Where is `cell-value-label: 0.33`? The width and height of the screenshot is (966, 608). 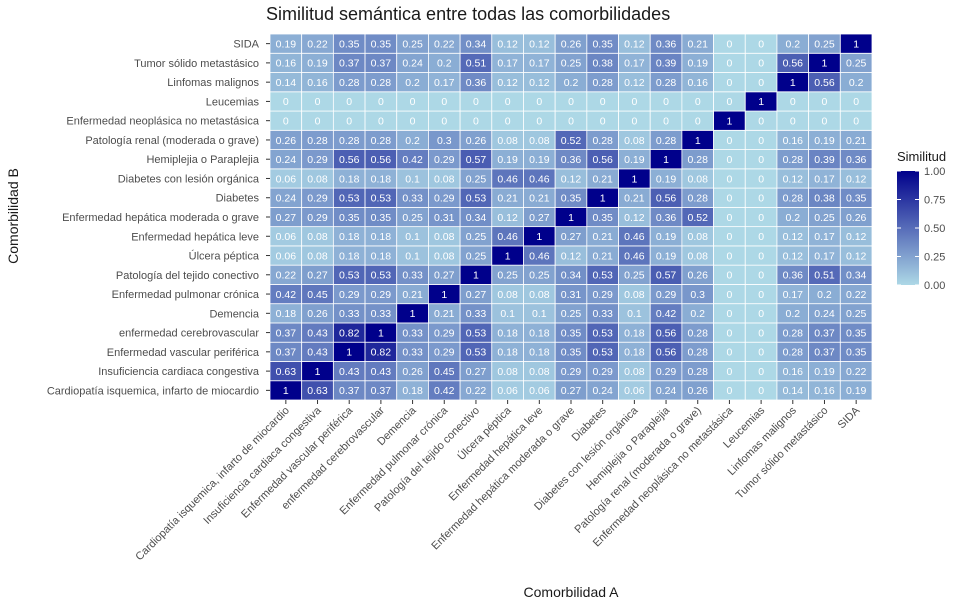
cell-value-label: 0.33 is located at coordinates (602, 314).